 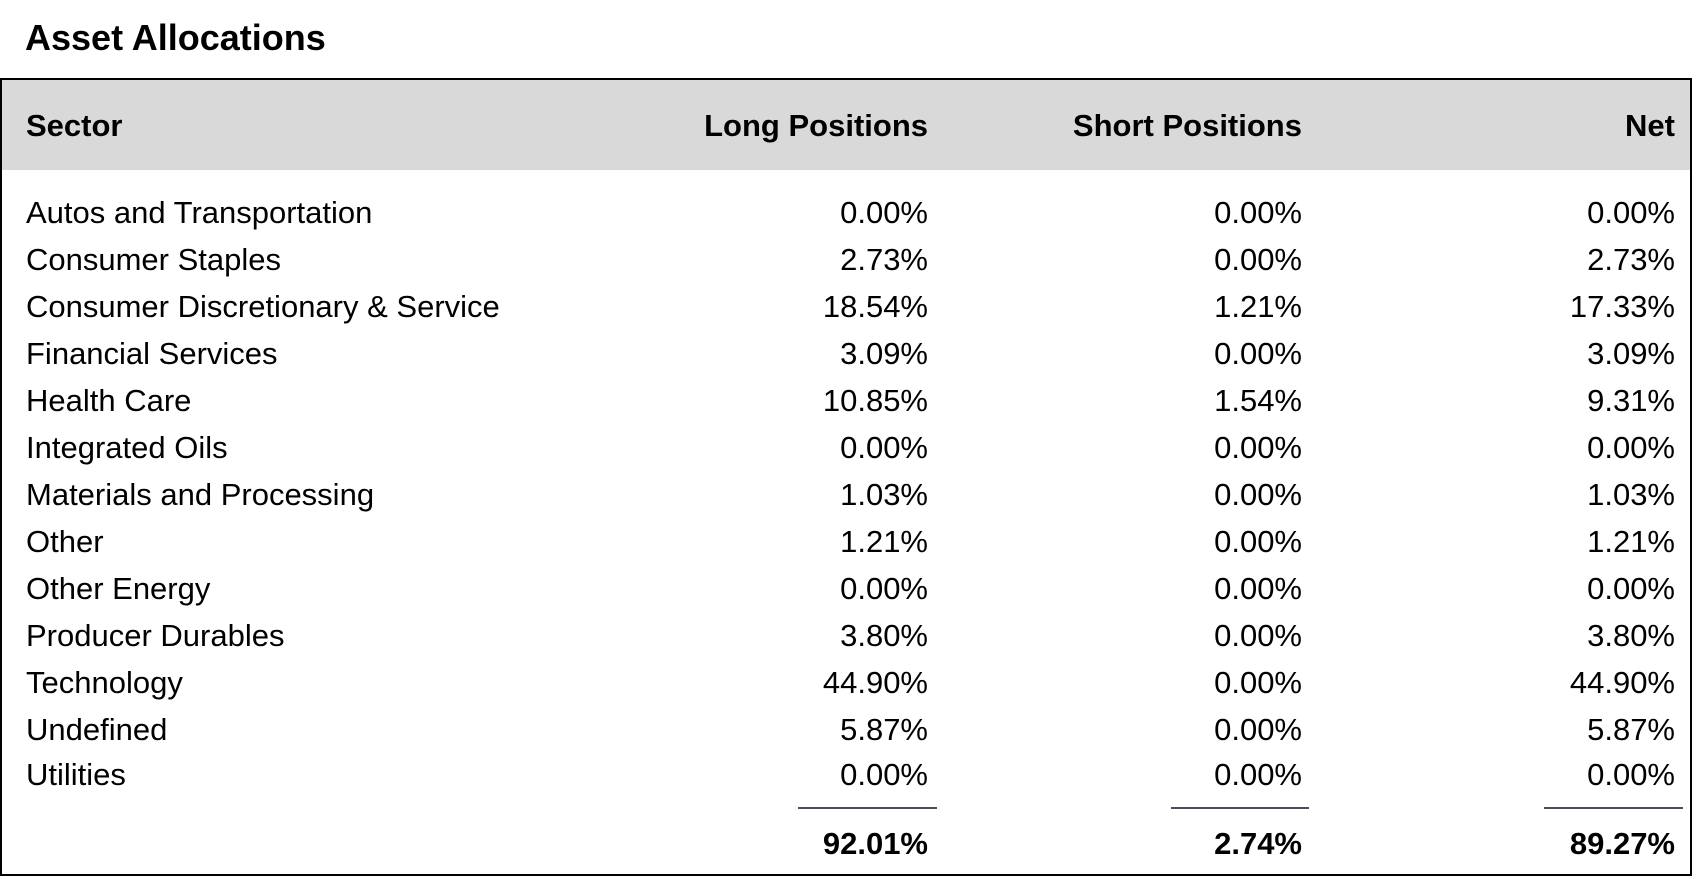 I want to click on sector-cell: Producer Durables, so click(x=155, y=635).